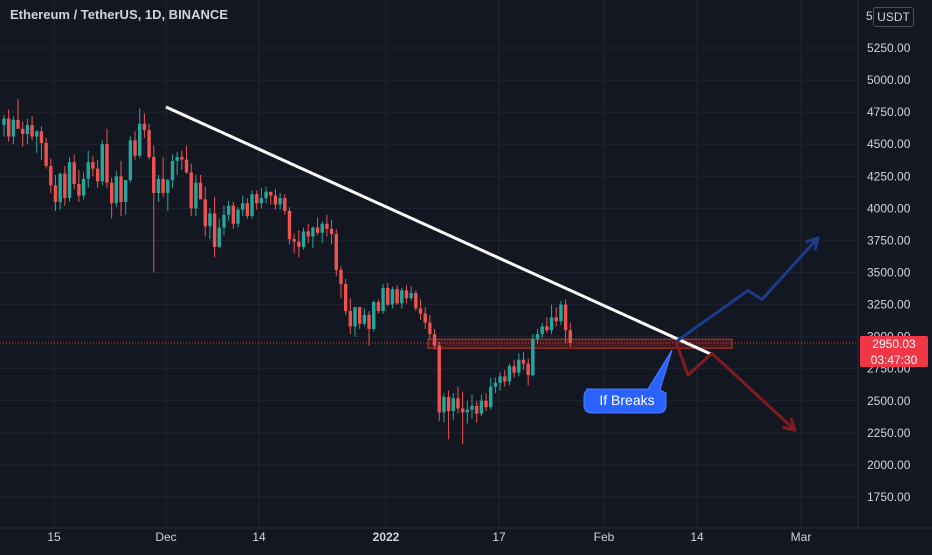 This screenshot has width=932, height=555. What do you see at coordinates (812, 243) in the screenshot?
I see `bullish-projection-arrow-head` at bounding box center [812, 243].